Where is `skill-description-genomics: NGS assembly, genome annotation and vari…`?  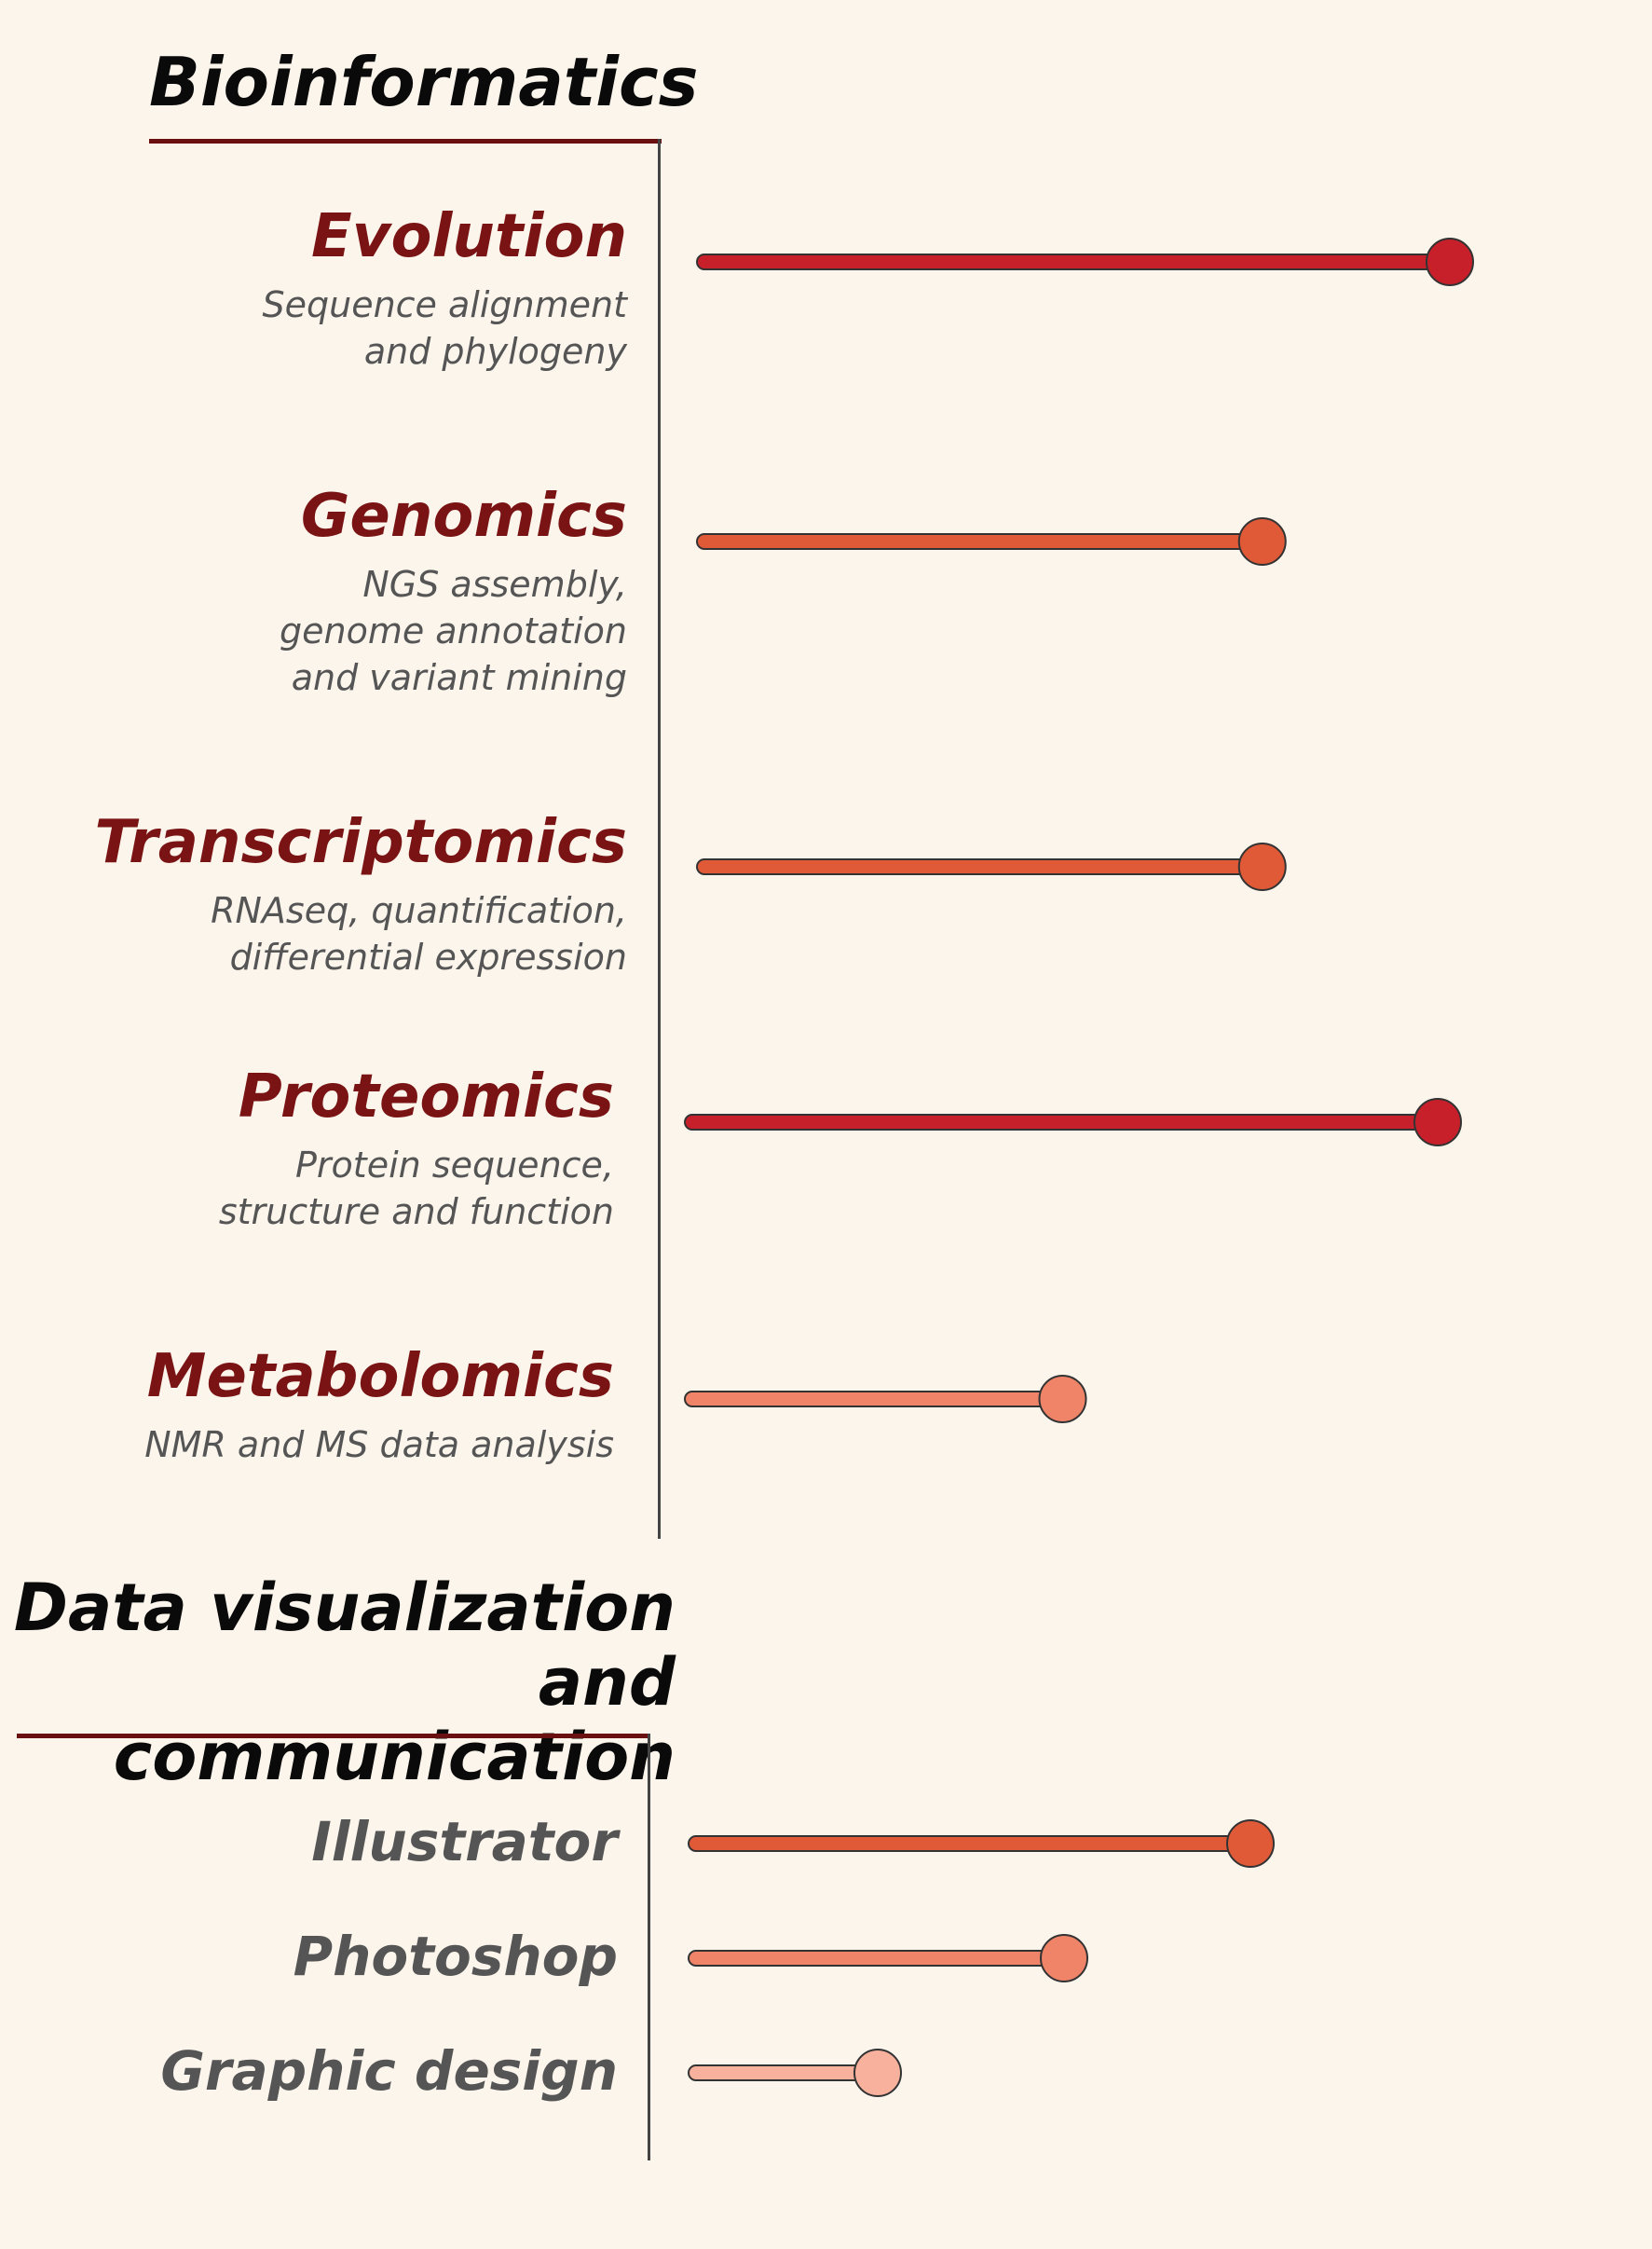 skill-description-genomics: NGS assembly, genome annotation and vari… is located at coordinates (453, 631).